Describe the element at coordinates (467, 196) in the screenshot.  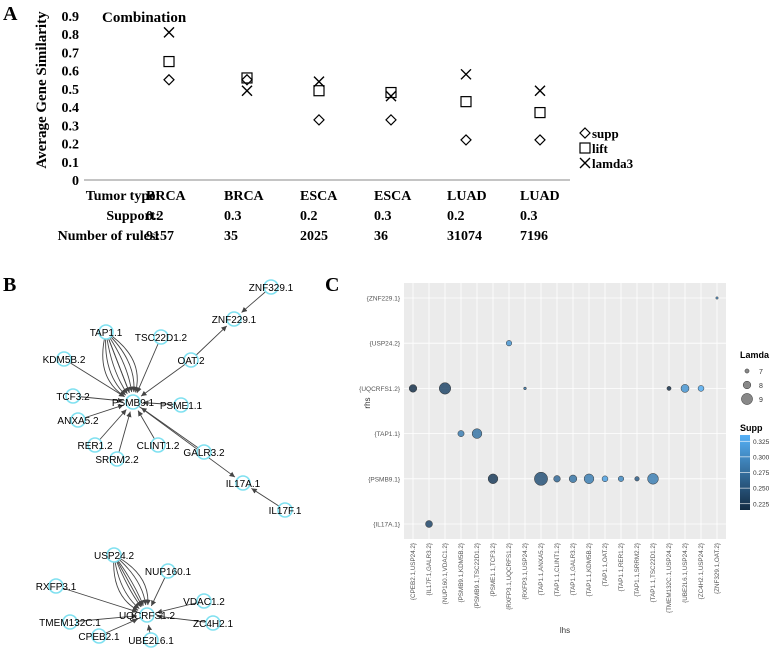
I see `table-cell: LUAD` at that location.